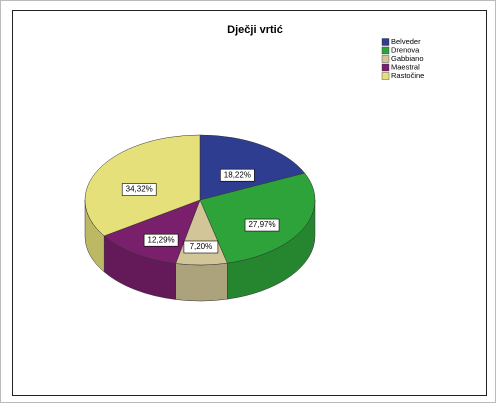  I want to click on data-label-text: 7,20%, so click(201, 246).